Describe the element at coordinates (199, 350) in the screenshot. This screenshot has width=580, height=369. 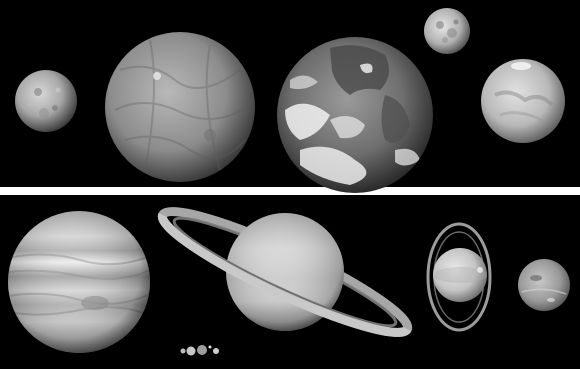
I see `inner-planets-scale-group` at that location.